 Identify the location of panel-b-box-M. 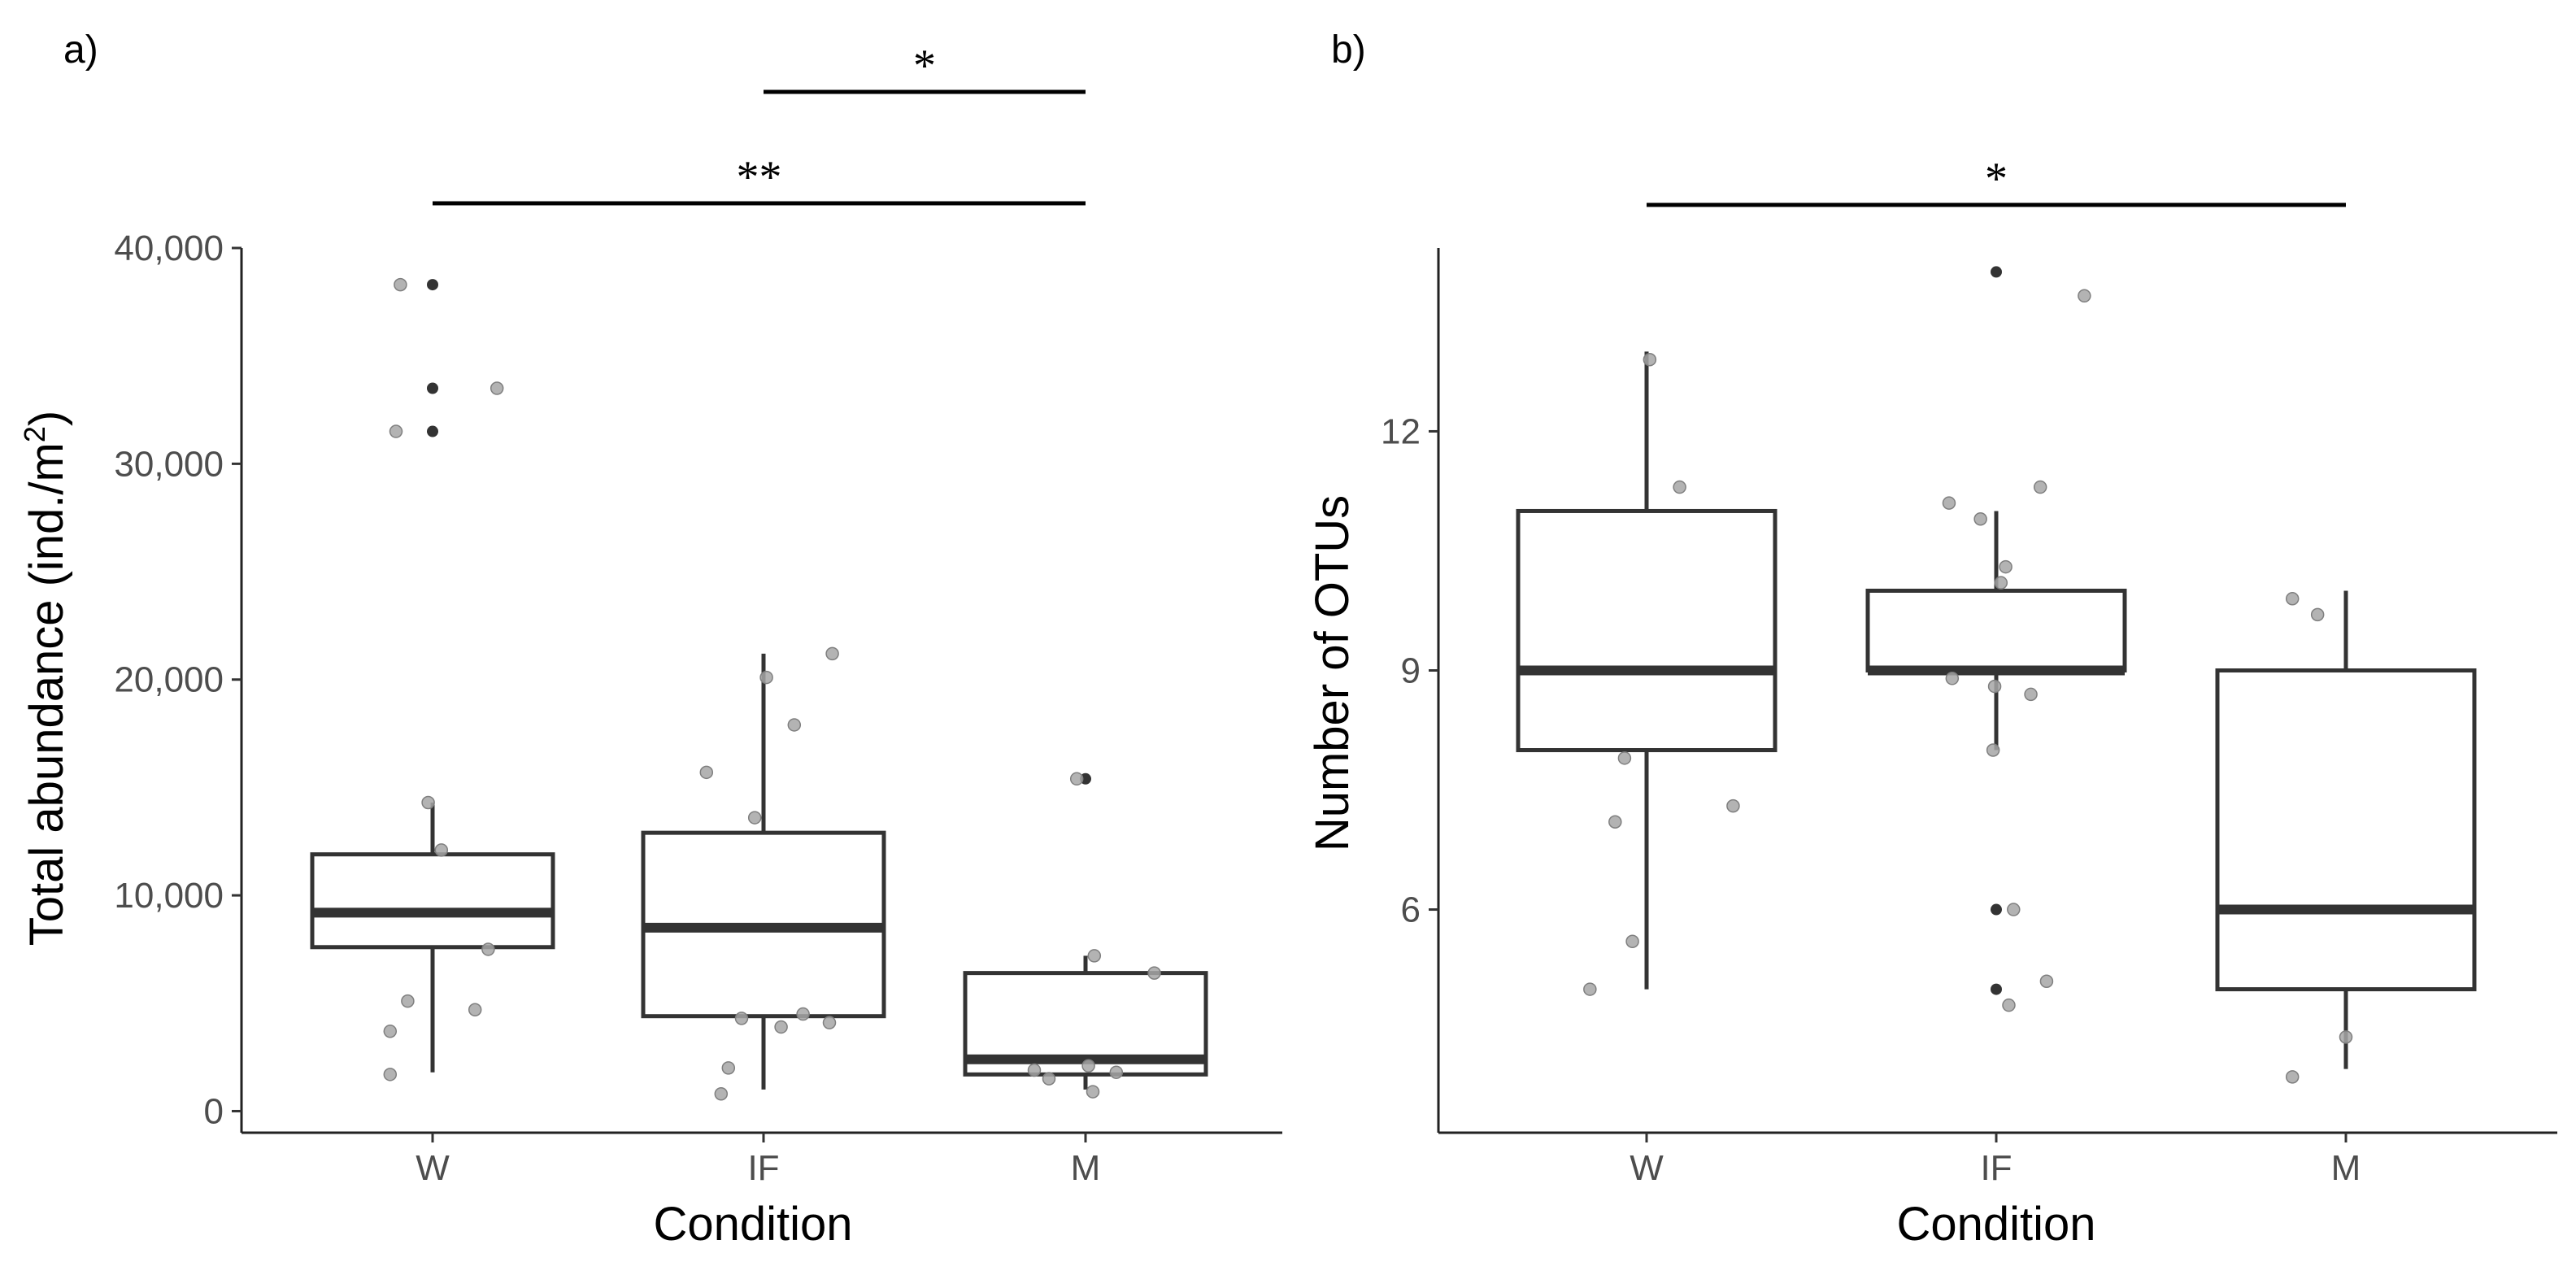
(2346, 837).